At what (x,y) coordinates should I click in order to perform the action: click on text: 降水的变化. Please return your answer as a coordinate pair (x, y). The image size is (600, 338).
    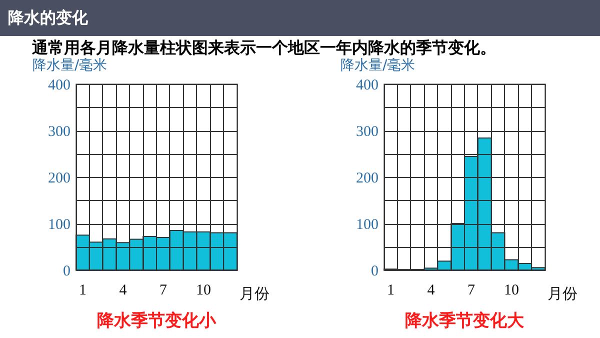
    Looking at the image, I should click on (300, 18).